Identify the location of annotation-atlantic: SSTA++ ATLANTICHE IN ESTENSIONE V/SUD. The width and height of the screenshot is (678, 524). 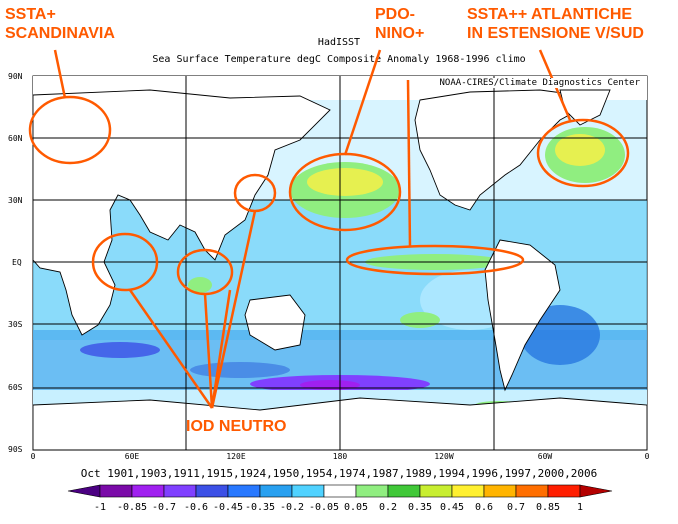
(555, 24).